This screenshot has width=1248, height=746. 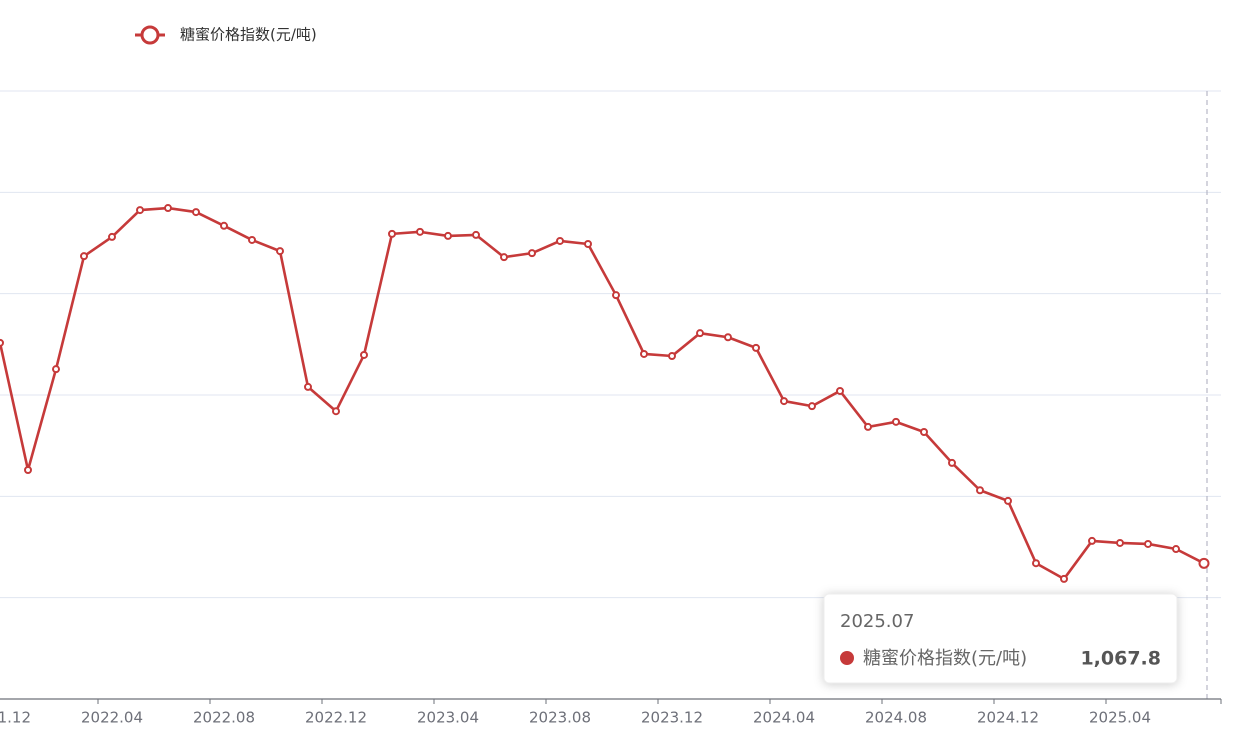 What do you see at coordinates (448, 718) in the screenshot?
I see `x-tick-label: 2023.04` at bounding box center [448, 718].